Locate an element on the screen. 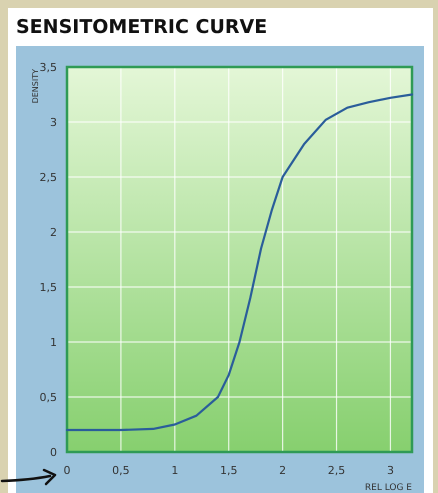 This screenshot has width=438, height=493. y-tick-label: 3,5 is located at coordinates (48, 67).